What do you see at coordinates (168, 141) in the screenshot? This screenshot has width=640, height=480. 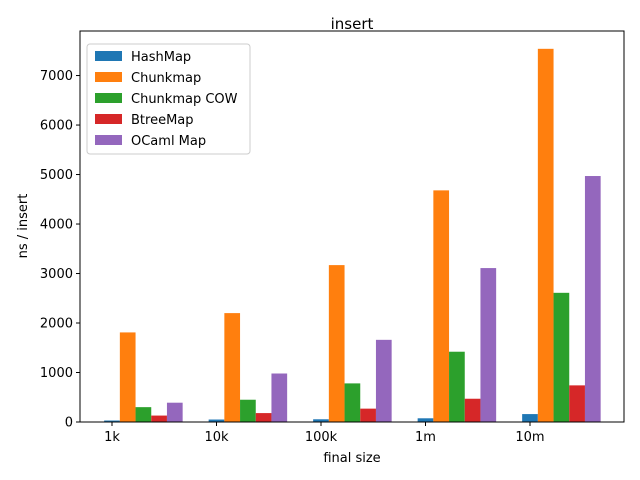 I see `legend-label: OCaml Map` at bounding box center [168, 141].